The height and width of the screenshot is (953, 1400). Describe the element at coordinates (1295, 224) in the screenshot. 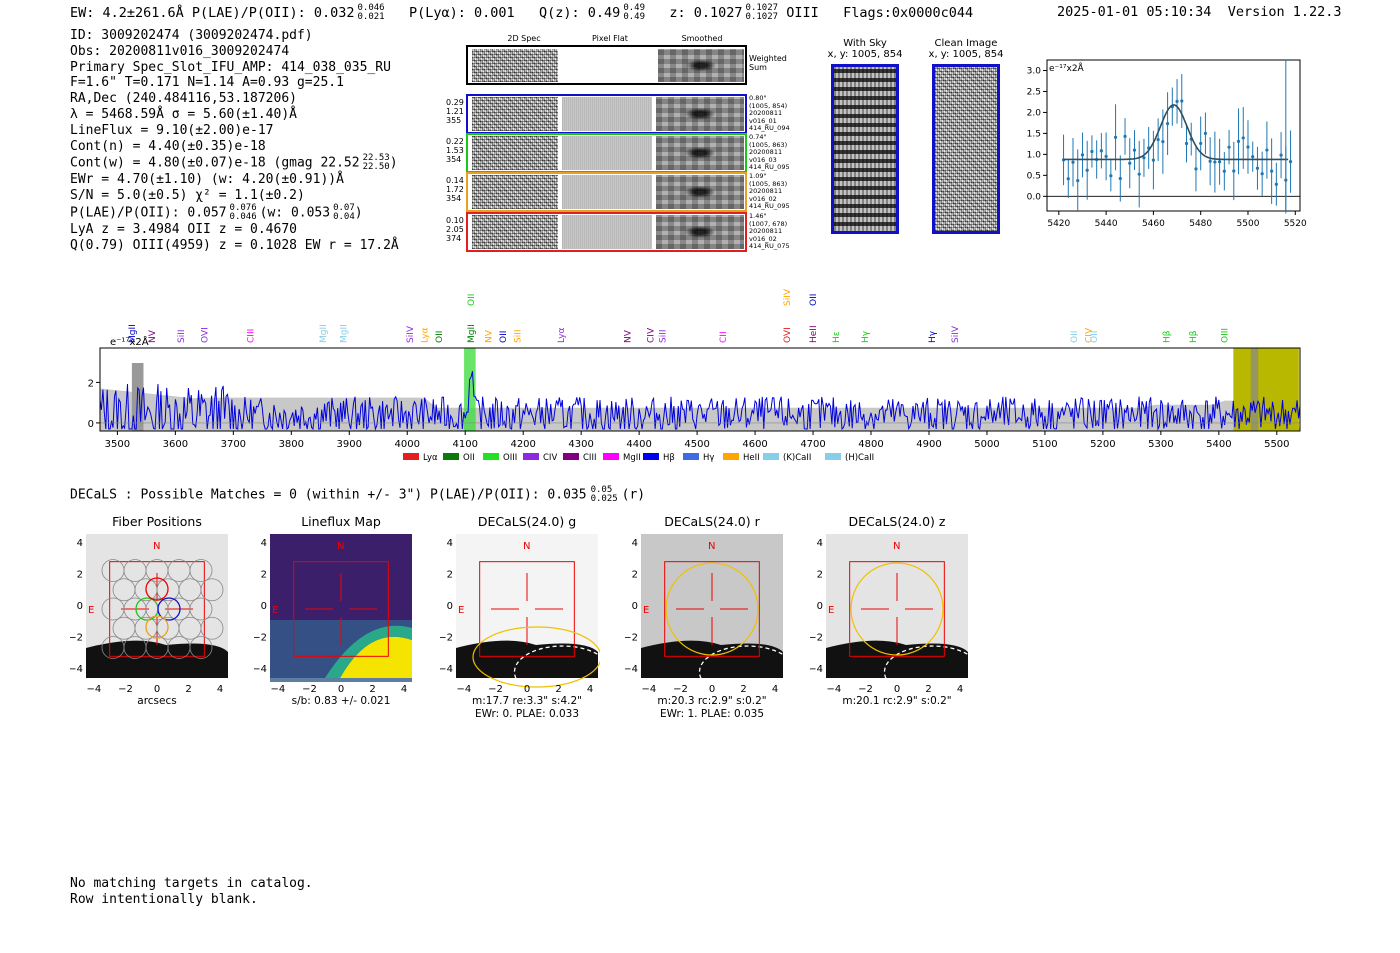

I see `zoom-x-tick-label: 5520` at that location.